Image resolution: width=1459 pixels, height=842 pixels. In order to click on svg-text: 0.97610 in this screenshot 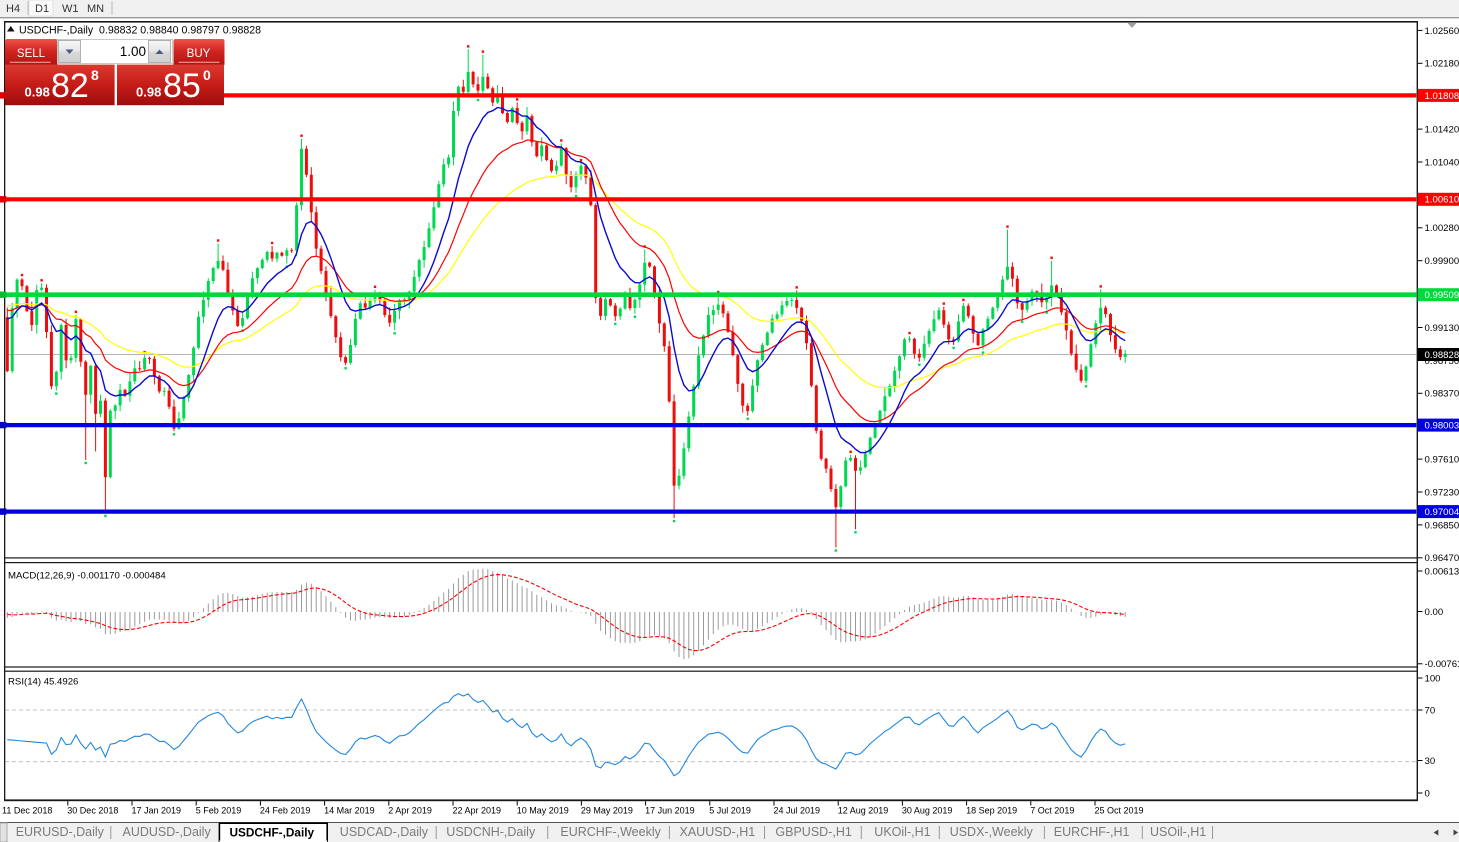, I will do `click(1442, 460)`.